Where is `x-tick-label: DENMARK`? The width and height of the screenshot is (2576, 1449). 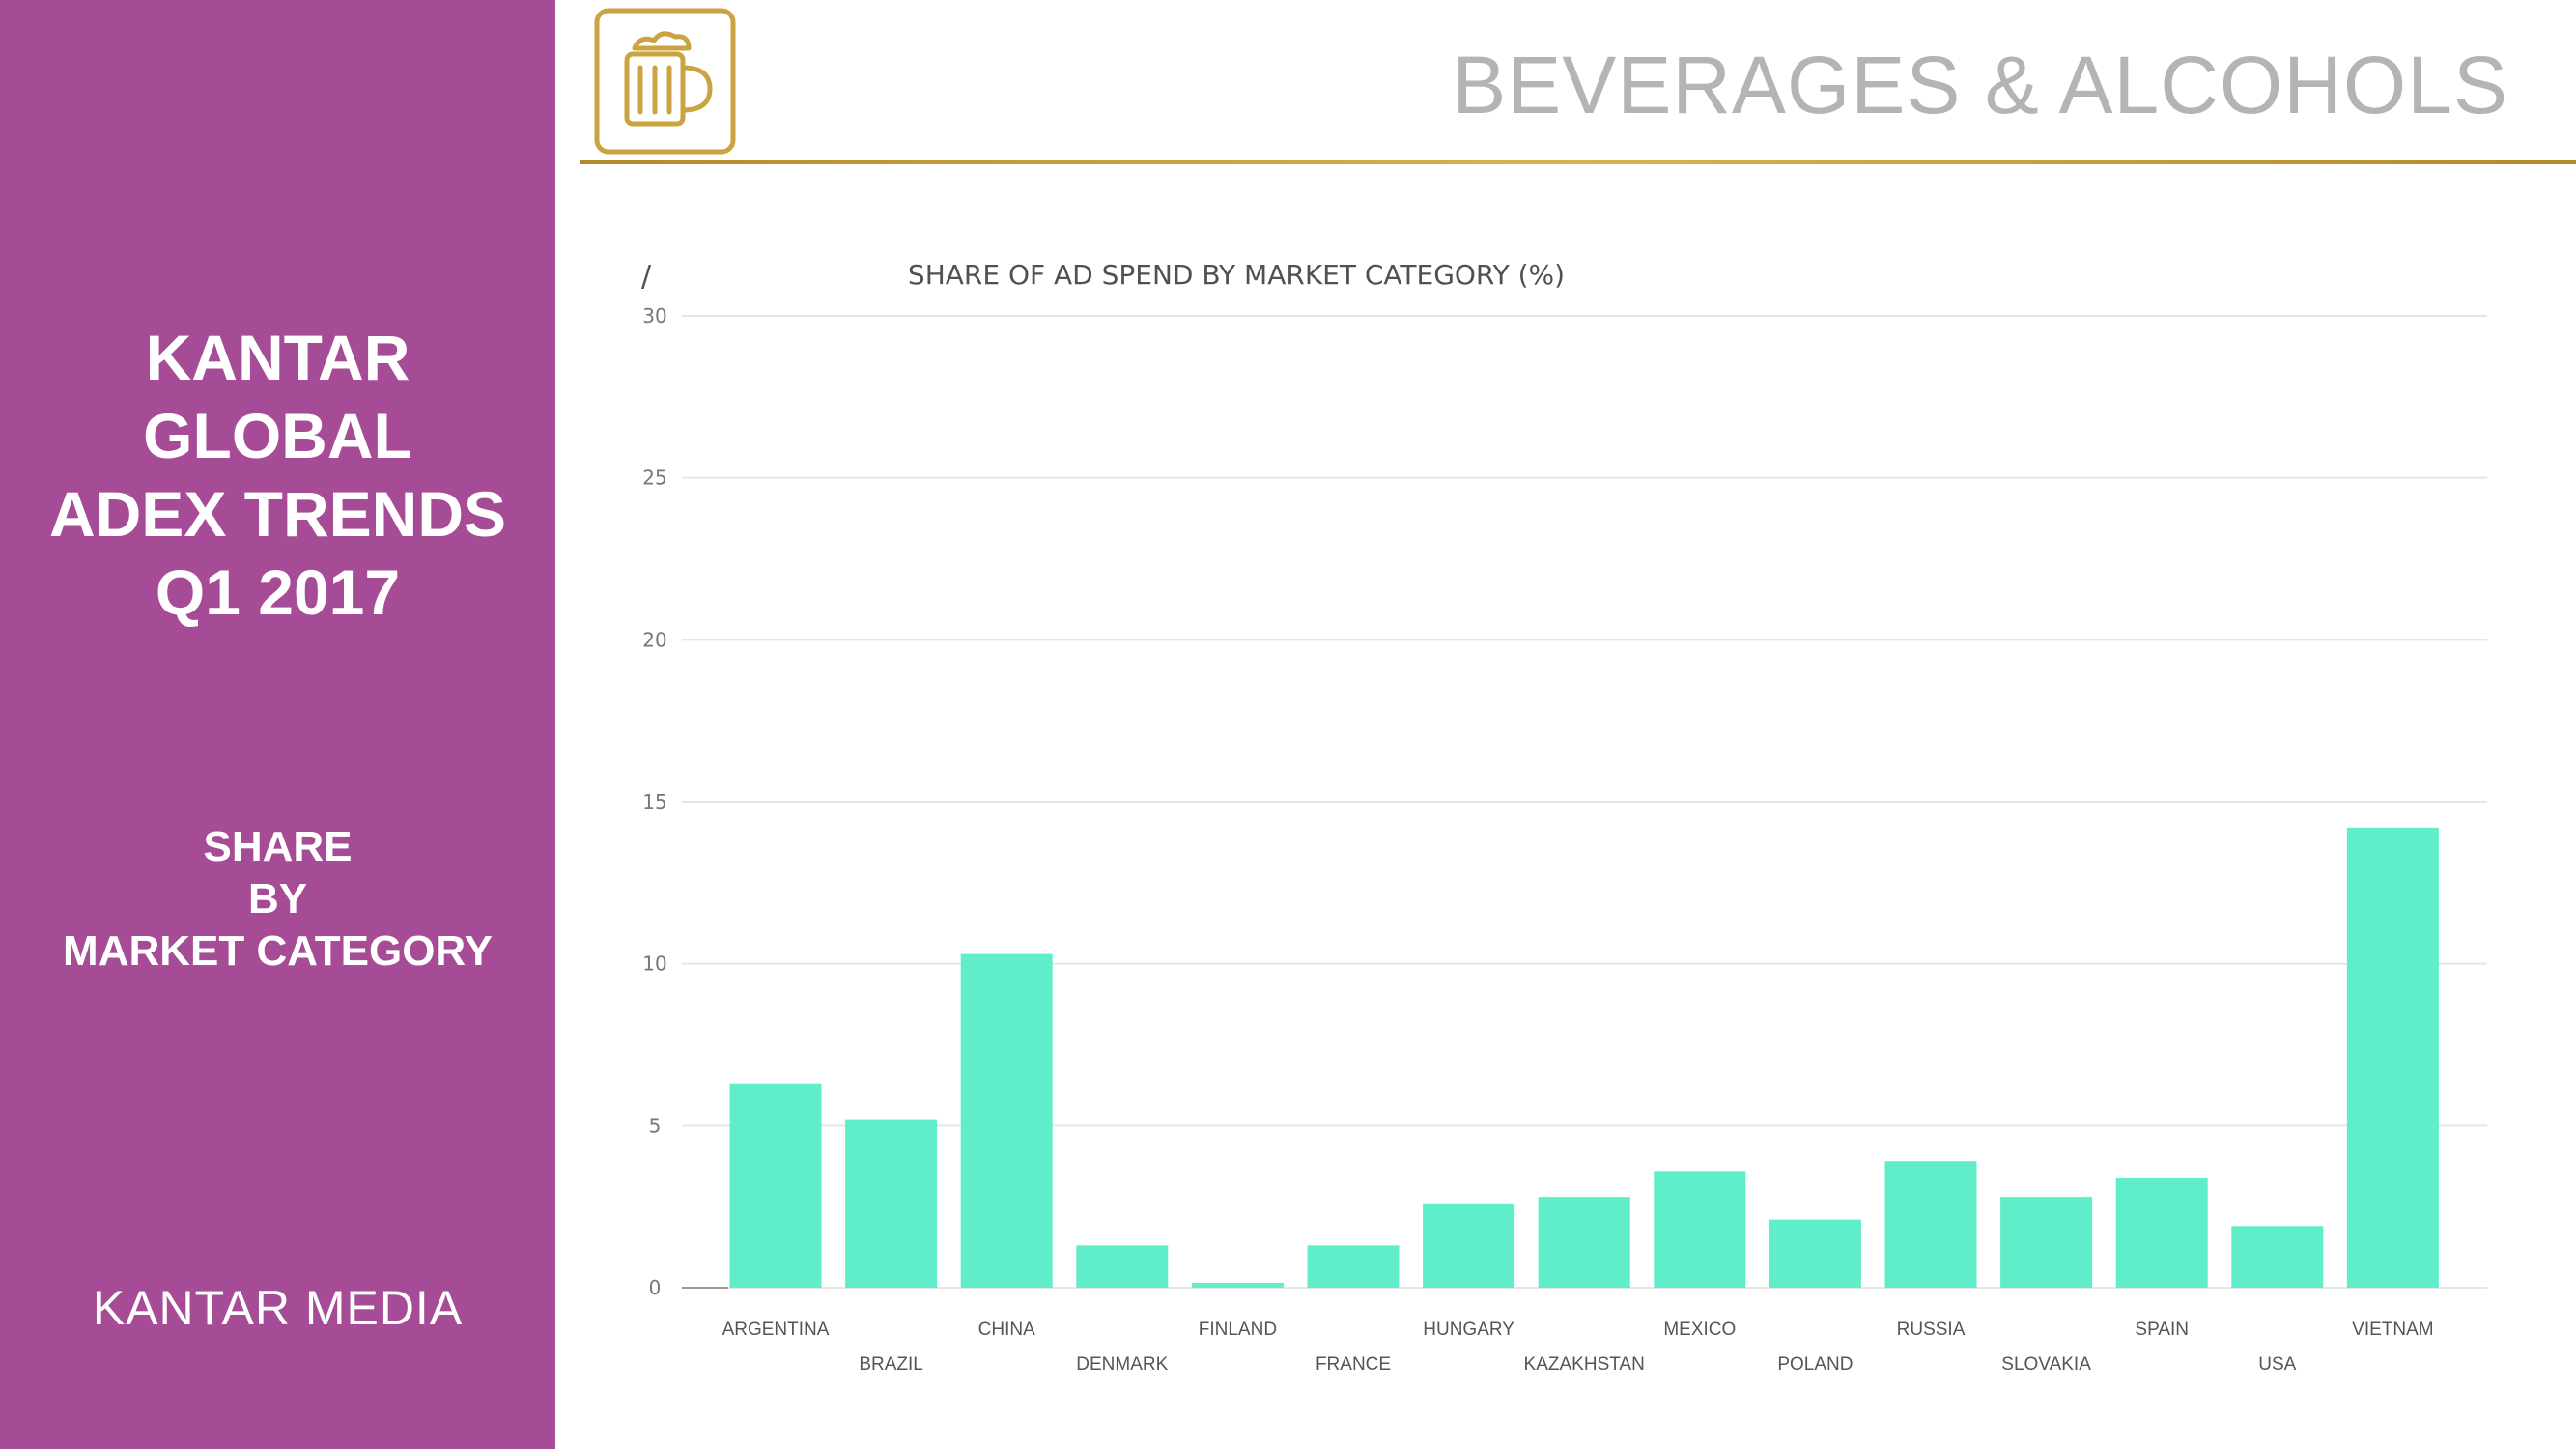 x-tick-label: DENMARK is located at coordinates (1122, 1364).